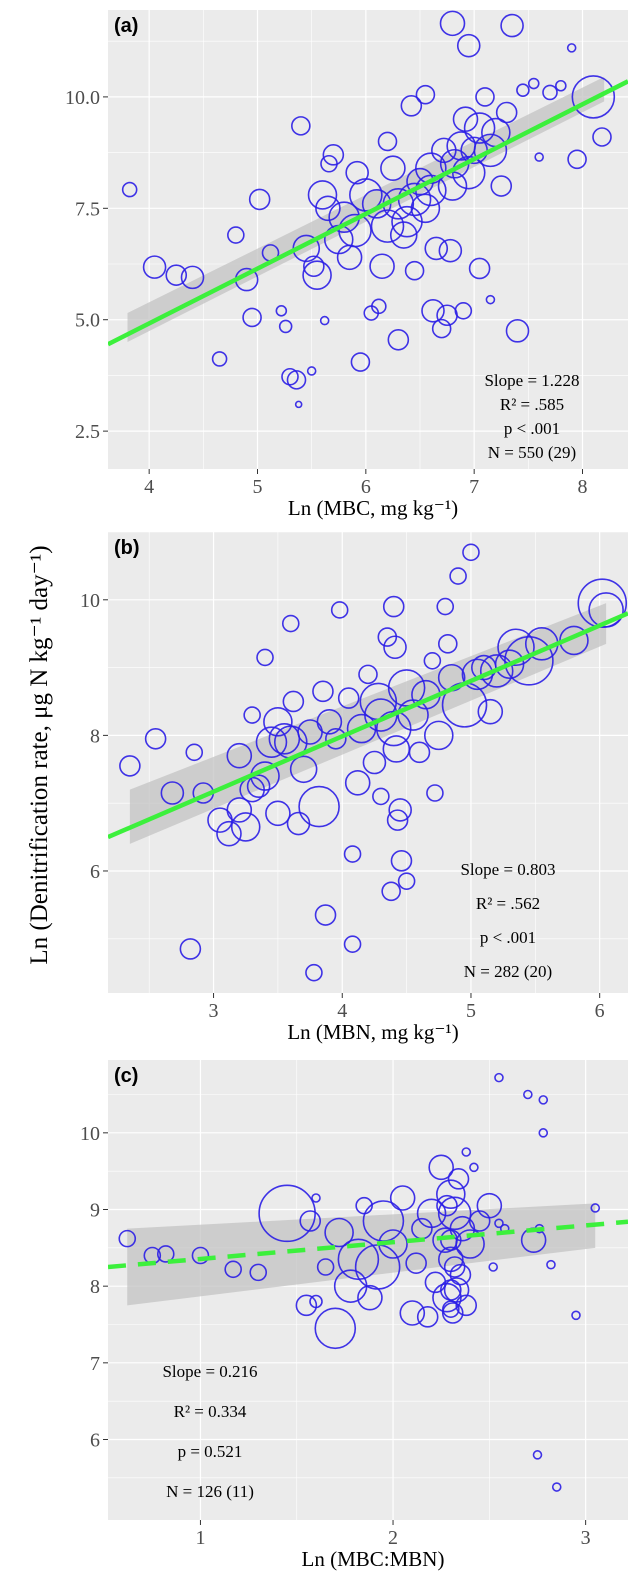 The image size is (632, 1575). What do you see at coordinates (507, 869) in the screenshot?
I see `stats-line: Slope = 0.803` at bounding box center [507, 869].